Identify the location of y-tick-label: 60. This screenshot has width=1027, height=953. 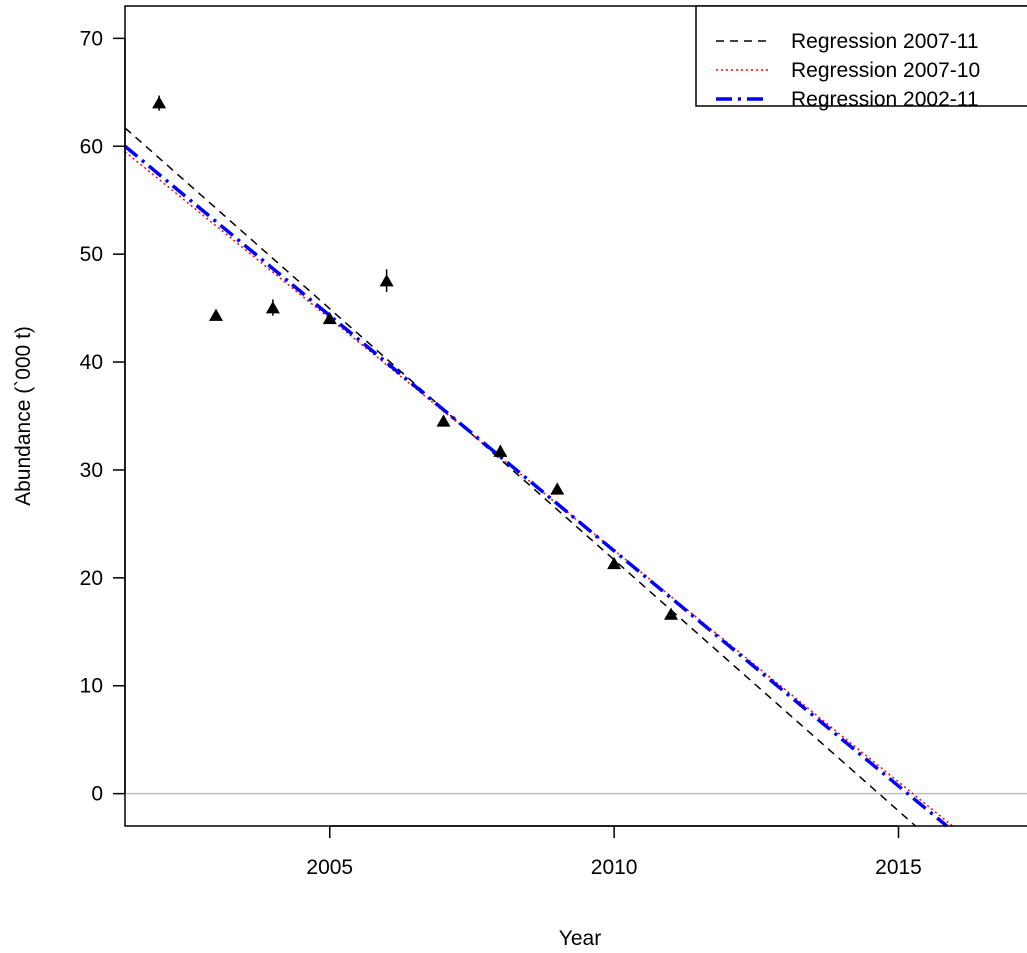
(91, 146).